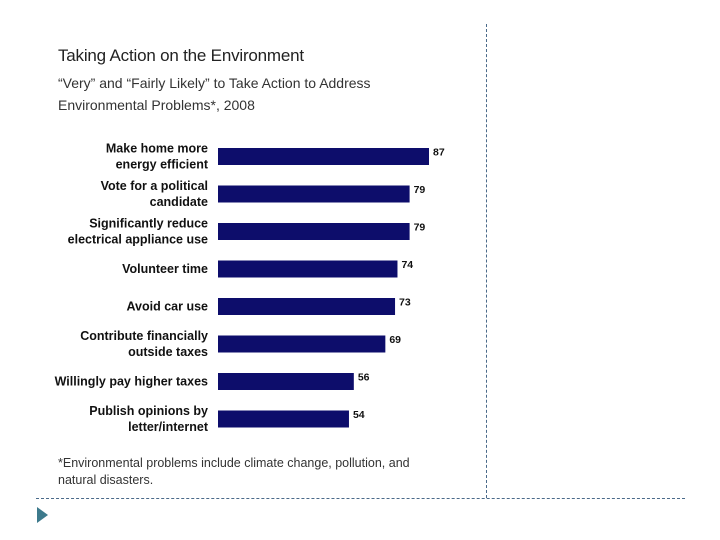  Describe the element at coordinates (131, 382) in the screenshot. I see `category-label-6-line-0: Willingly pay higher taxes` at that location.